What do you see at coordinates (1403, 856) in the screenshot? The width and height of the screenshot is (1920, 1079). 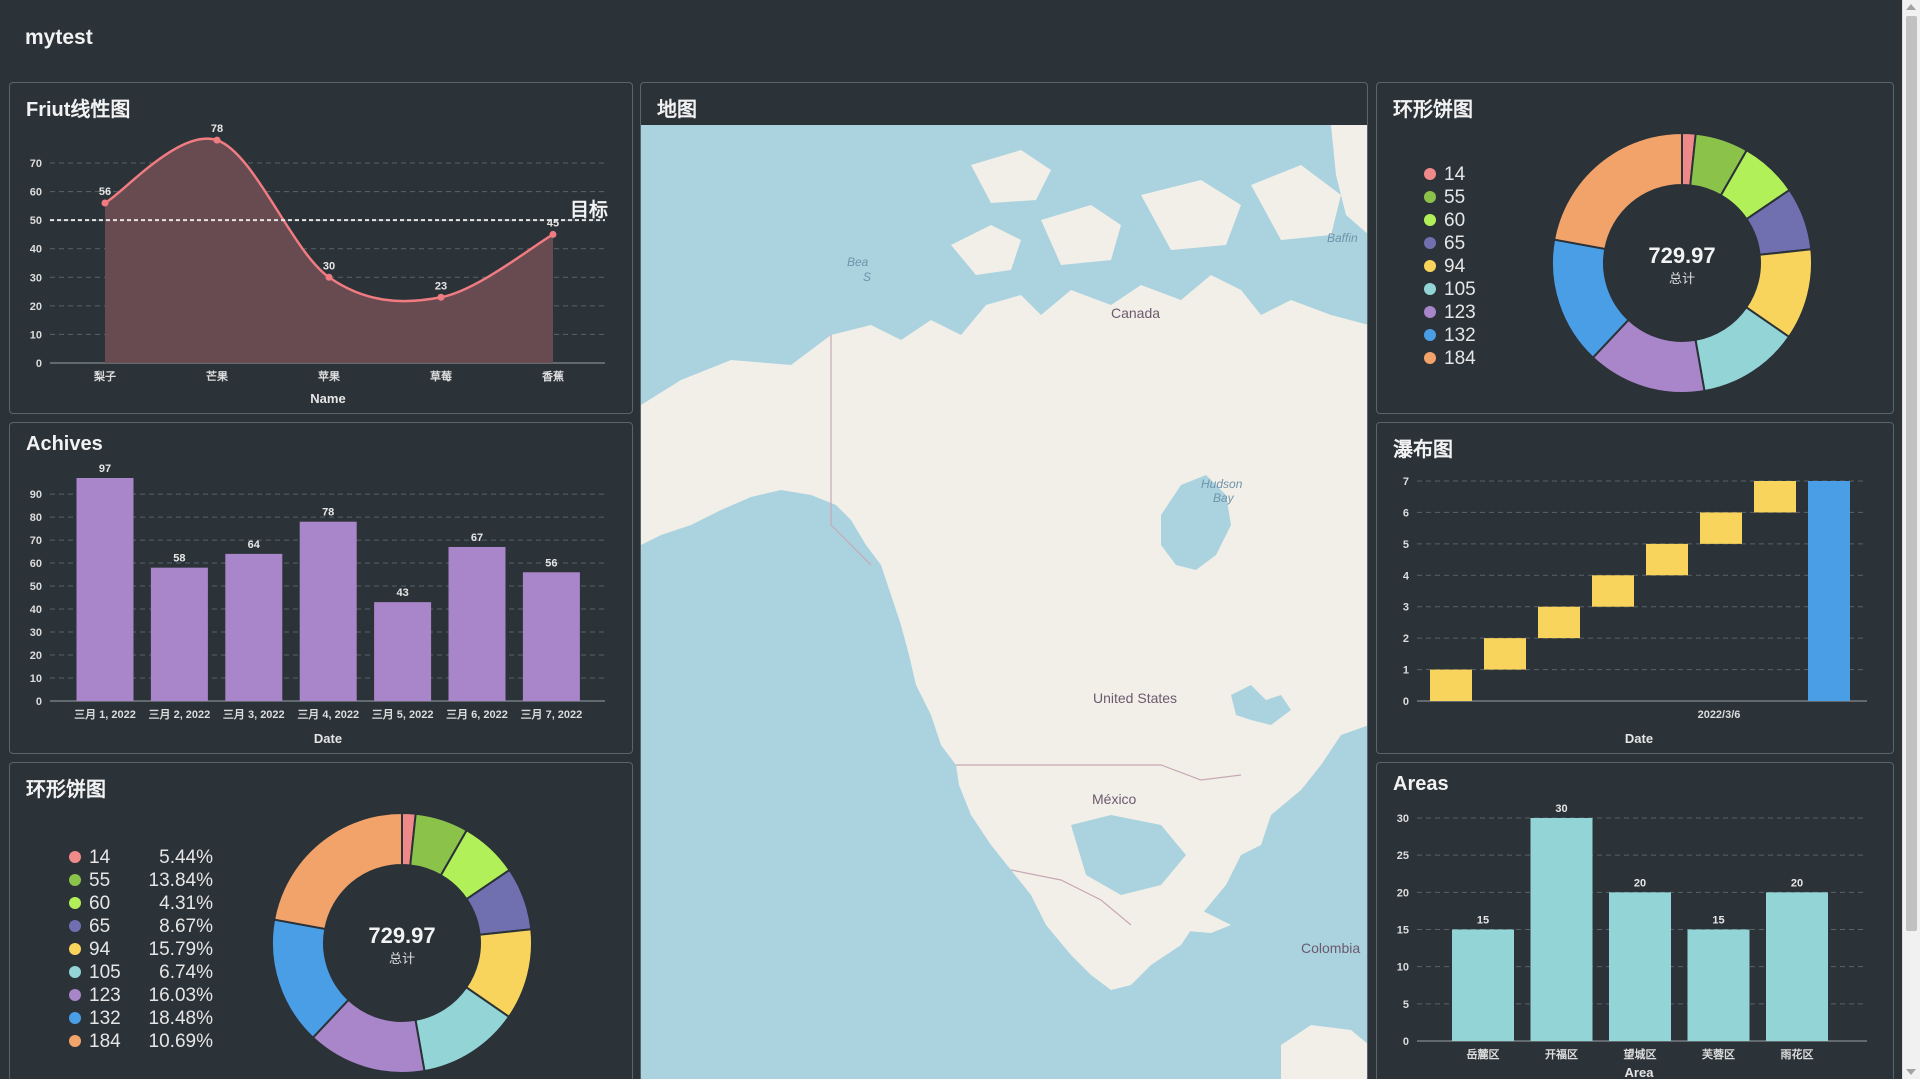 I see `areas-y-tick-label: 25` at bounding box center [1403, 856].